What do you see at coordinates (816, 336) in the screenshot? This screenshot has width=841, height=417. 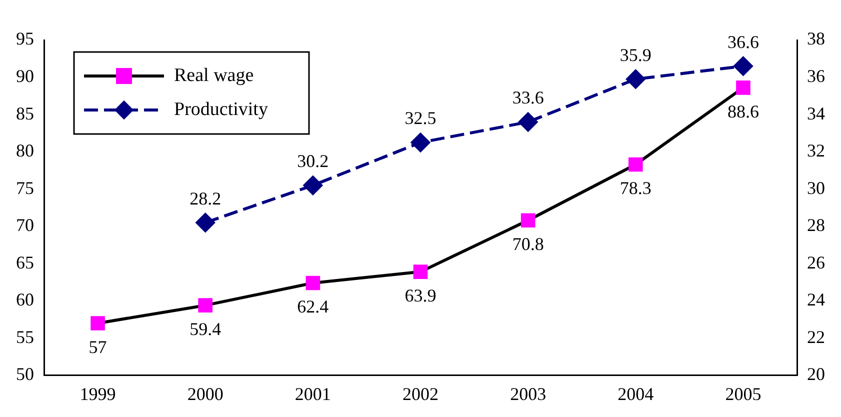 I see `y2-tick-label: 22` at bounding box center [816, 336].